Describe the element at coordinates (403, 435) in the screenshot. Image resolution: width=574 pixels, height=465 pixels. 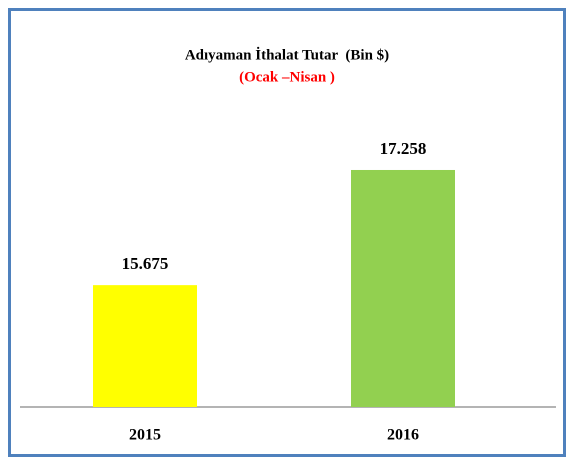
I see `x-tick-label: 2016` at that location.